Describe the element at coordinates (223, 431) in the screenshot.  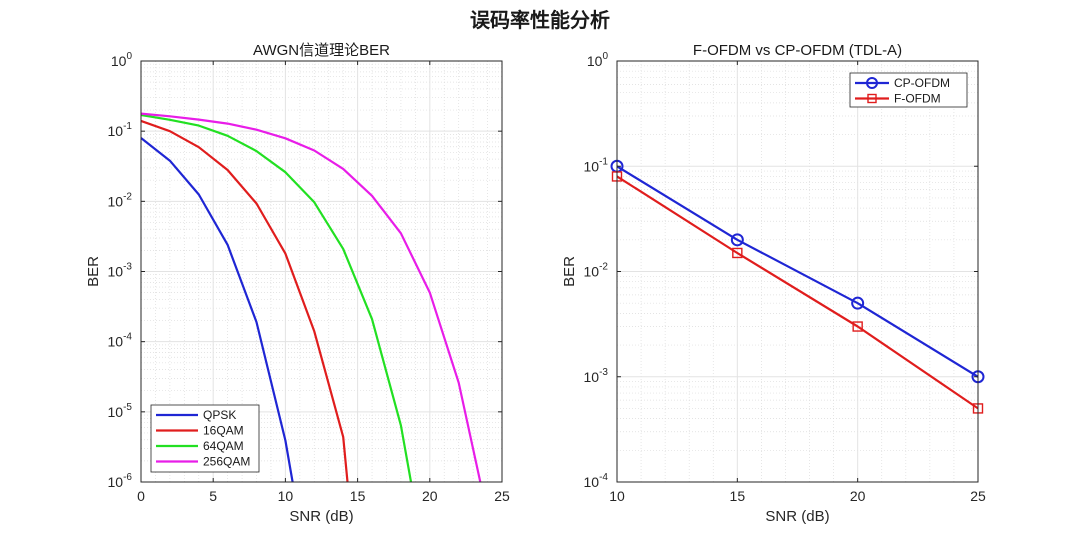
I see `legend-label: 16QAM` at that location.